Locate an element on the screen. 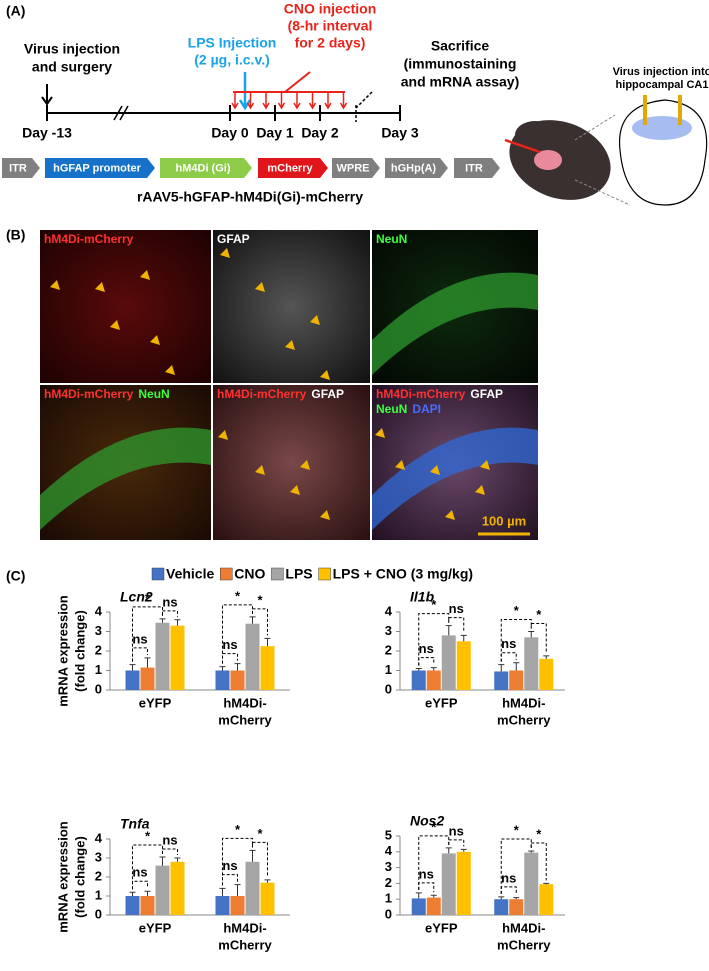  legend-swatch is located at coordinates (158, 574).